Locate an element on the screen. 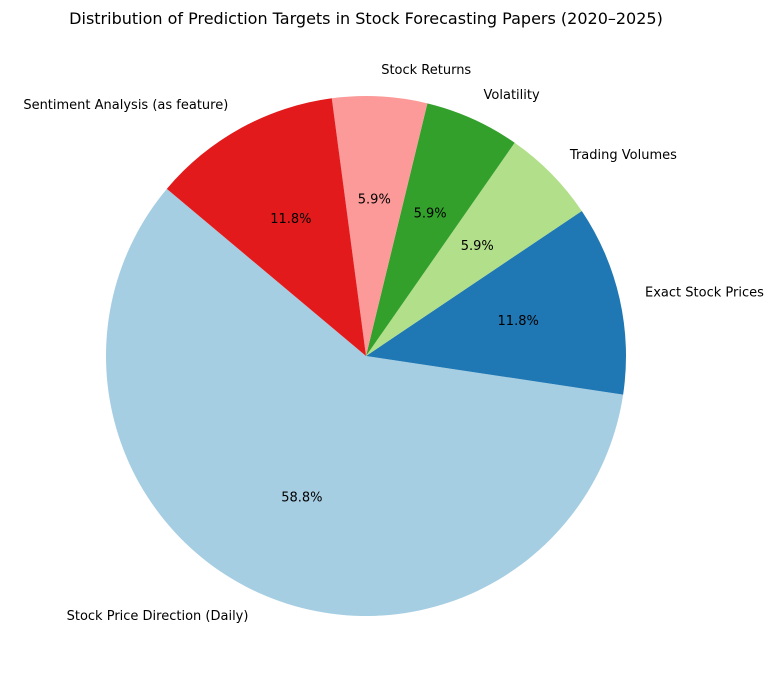 This screenshot has width=782, height=691. pct-label-sentiment-analysis-as-feature: 11.8% is located at coordinates (290, 219).